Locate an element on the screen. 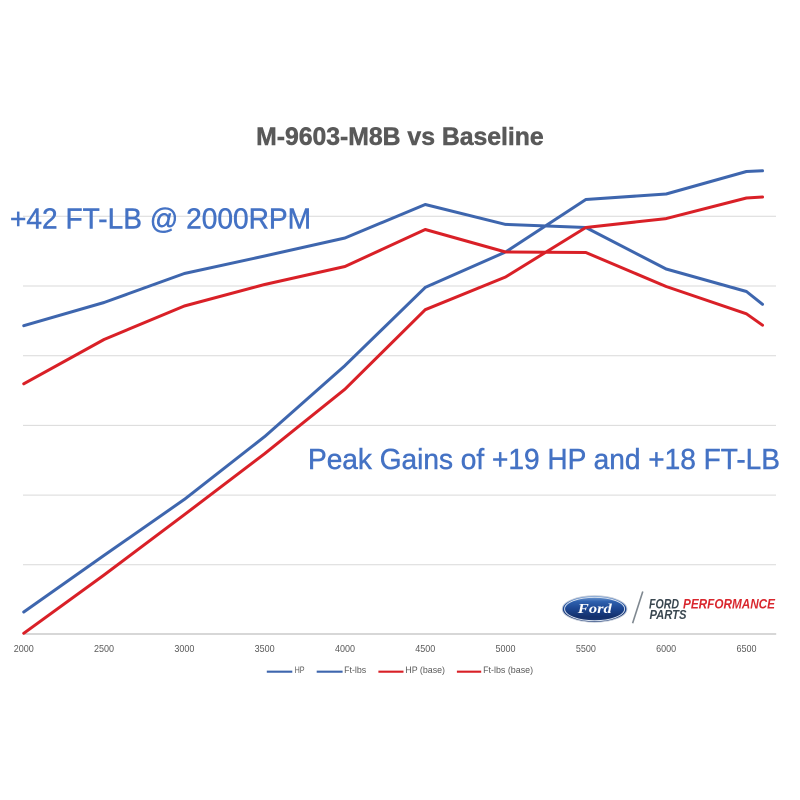 The image size is (800, 800). svg-text: +42 FT-LB @ 2000RPM is located at coordinates (160, 219).